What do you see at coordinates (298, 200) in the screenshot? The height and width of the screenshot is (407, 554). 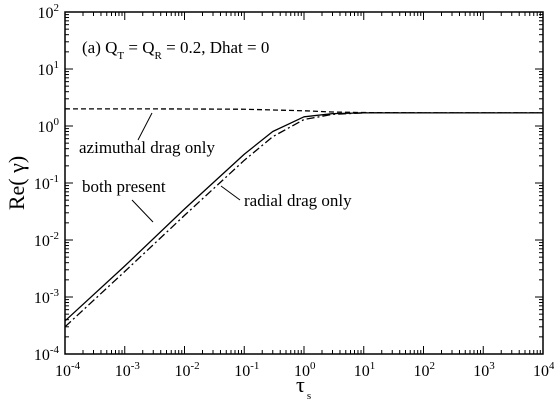 I see `annotation-radial: radial drag only` at bounding box center [298, 200].